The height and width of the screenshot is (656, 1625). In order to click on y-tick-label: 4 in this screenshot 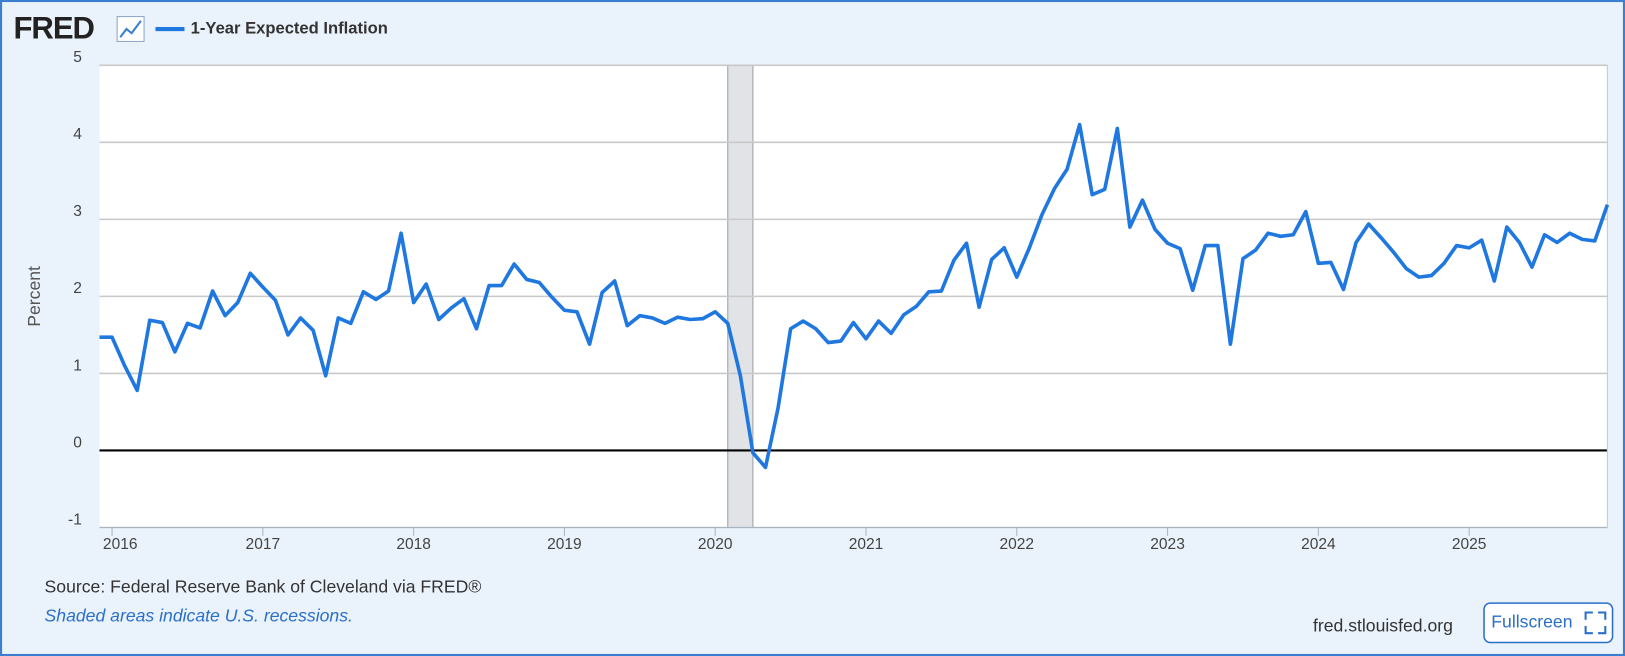, I will do `click(77, 134)`.